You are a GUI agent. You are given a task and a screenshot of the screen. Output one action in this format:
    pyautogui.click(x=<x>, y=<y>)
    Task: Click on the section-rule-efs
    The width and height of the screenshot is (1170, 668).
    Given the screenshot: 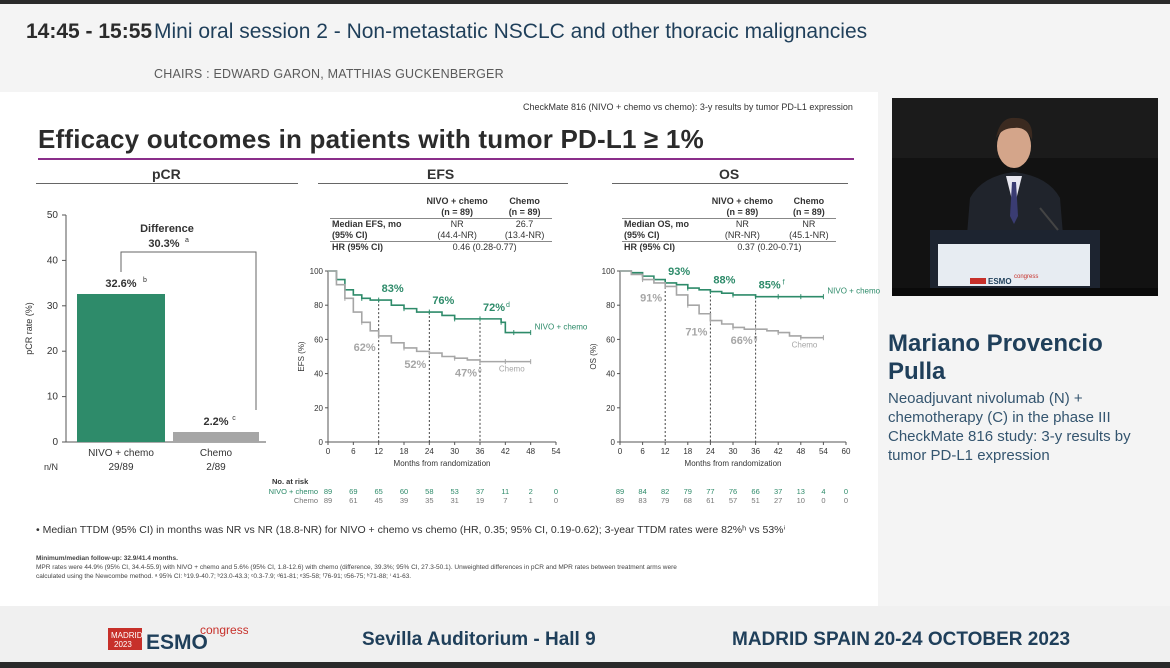 What is the action you would take?
    pyautogui.click(x=443, y=183)
    